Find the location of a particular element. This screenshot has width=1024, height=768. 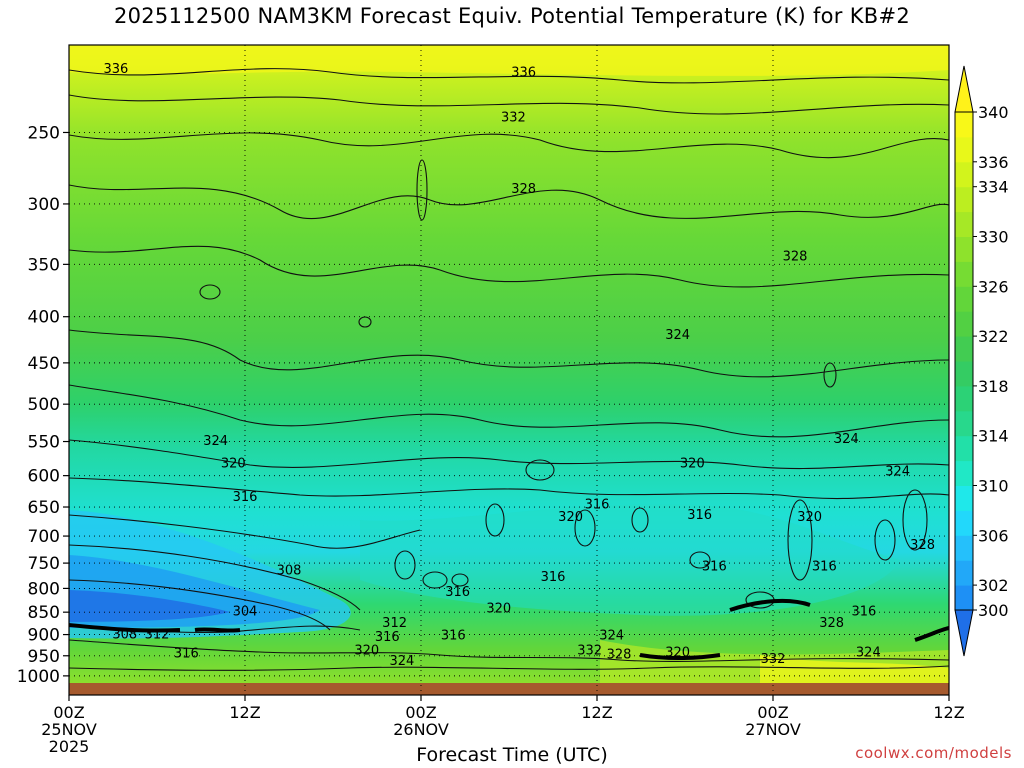

contour-label-text: 332 is located at coordinates (513, 117).